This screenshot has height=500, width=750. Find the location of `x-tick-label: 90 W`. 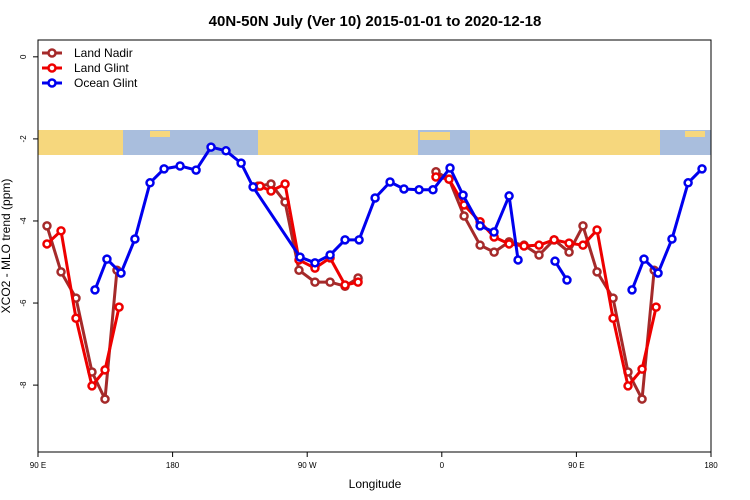

x-tick-label: 90 W is located at coordinates (307, 465).